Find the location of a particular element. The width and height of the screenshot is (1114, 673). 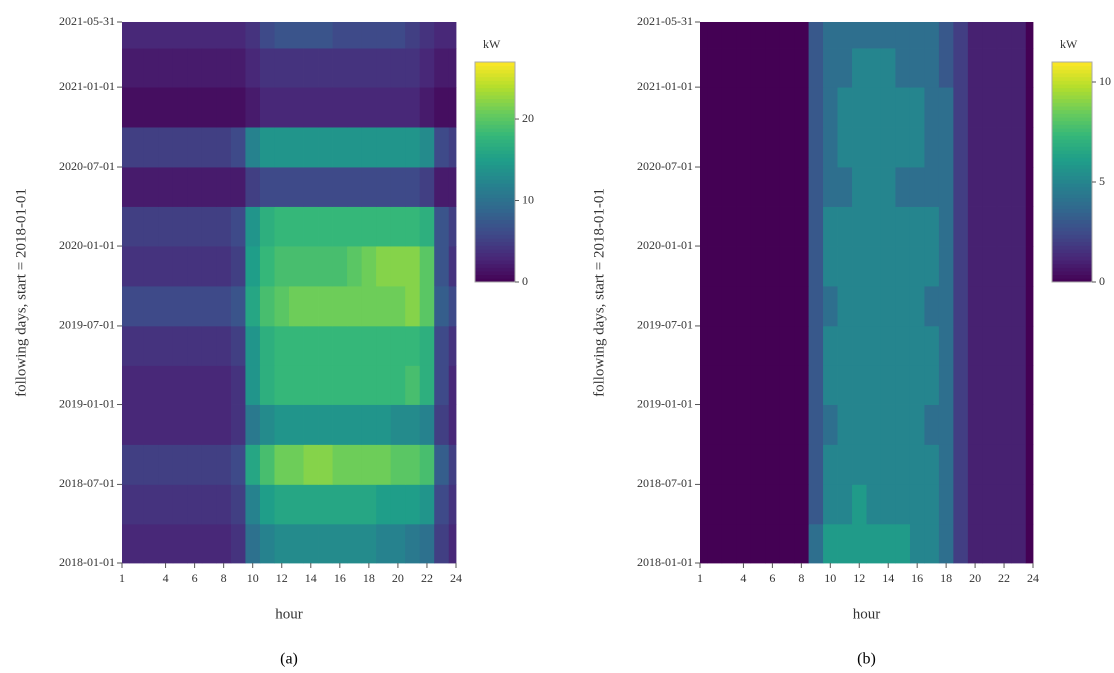

y-tick-label: 2021-05-31 is located at coordinates (665, 21).